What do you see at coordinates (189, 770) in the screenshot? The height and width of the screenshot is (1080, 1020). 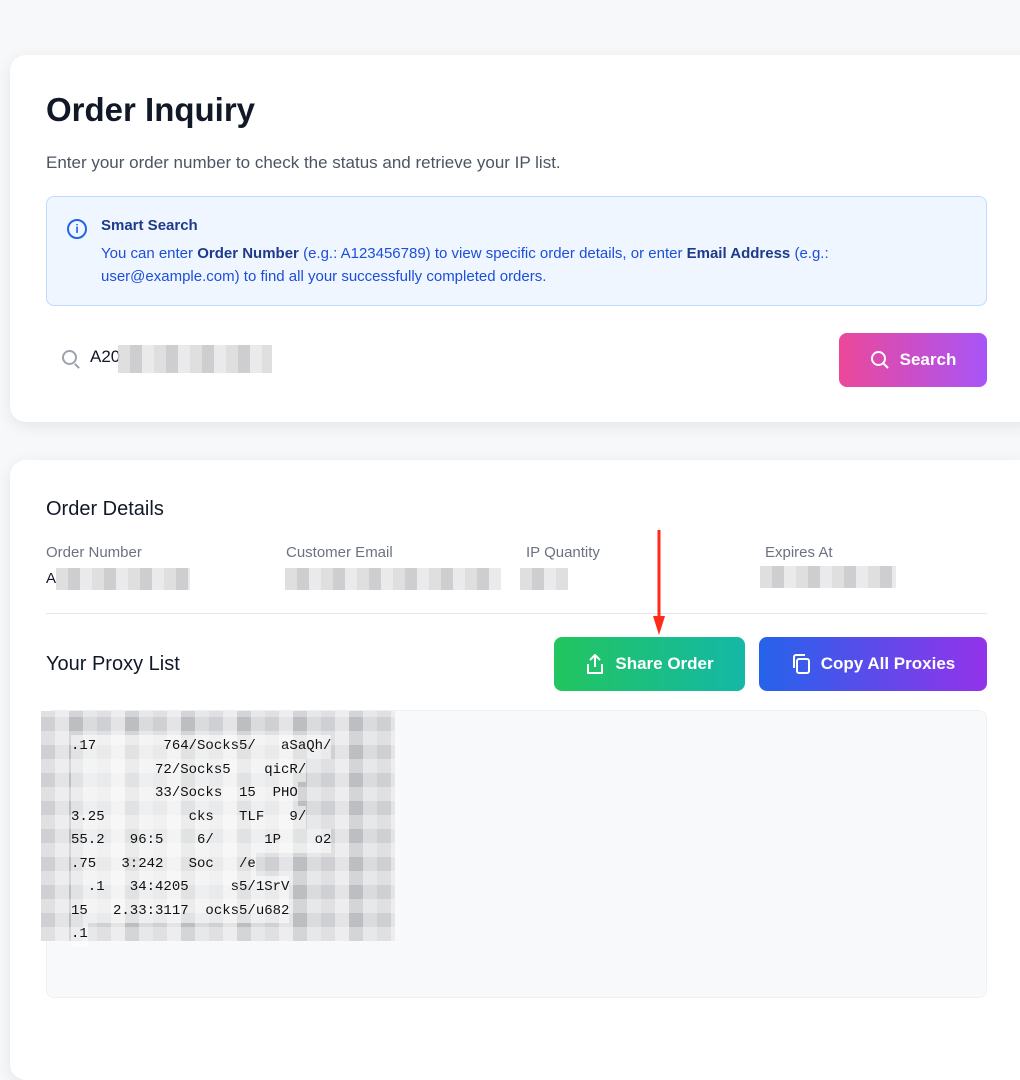 I see `proxy-line: 72/Socks5 qicR/` at bounding box center [189, 770].